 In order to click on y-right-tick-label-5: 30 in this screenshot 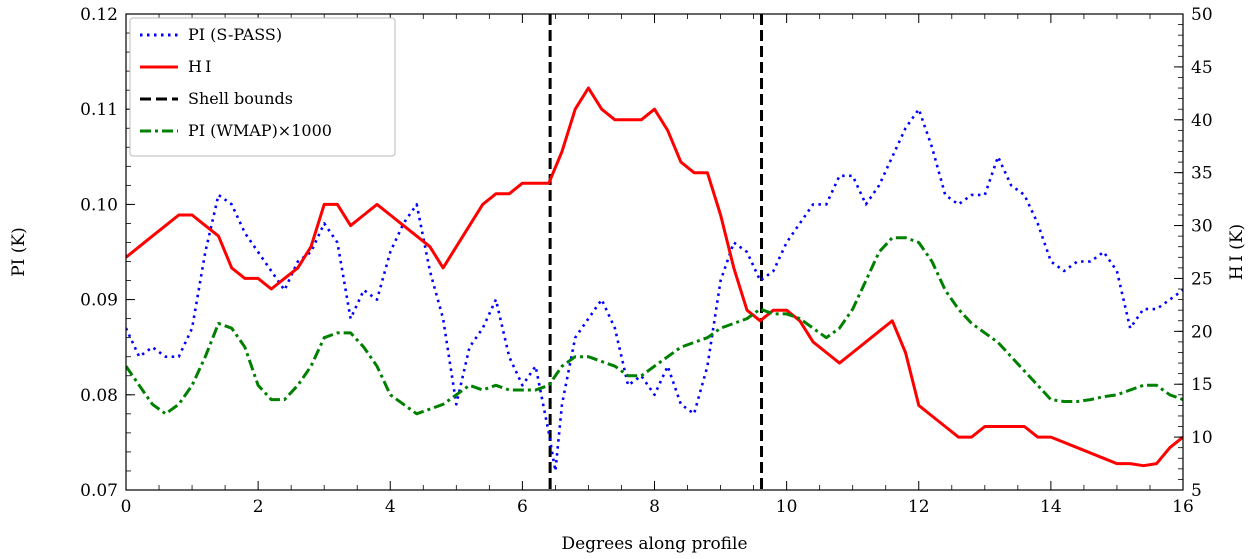, I will do `click(1202, 227)`.